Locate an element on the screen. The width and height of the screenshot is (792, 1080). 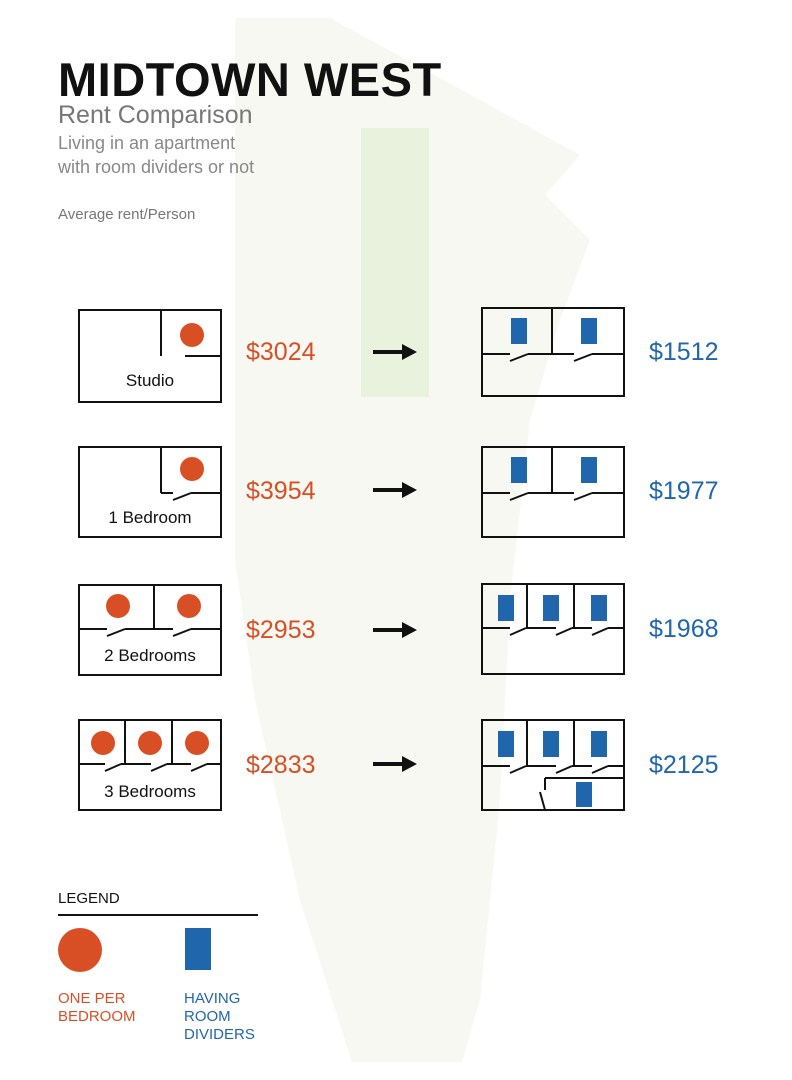
floorplan-before-studio is located at coordinates (150, 356).